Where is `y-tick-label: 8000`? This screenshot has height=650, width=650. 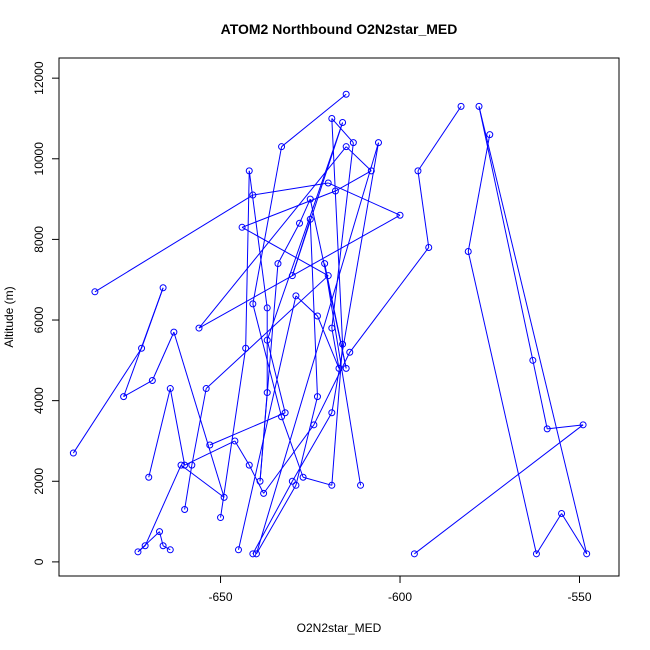
y-tick-label: 8000 is located at coordinates (39, 239).